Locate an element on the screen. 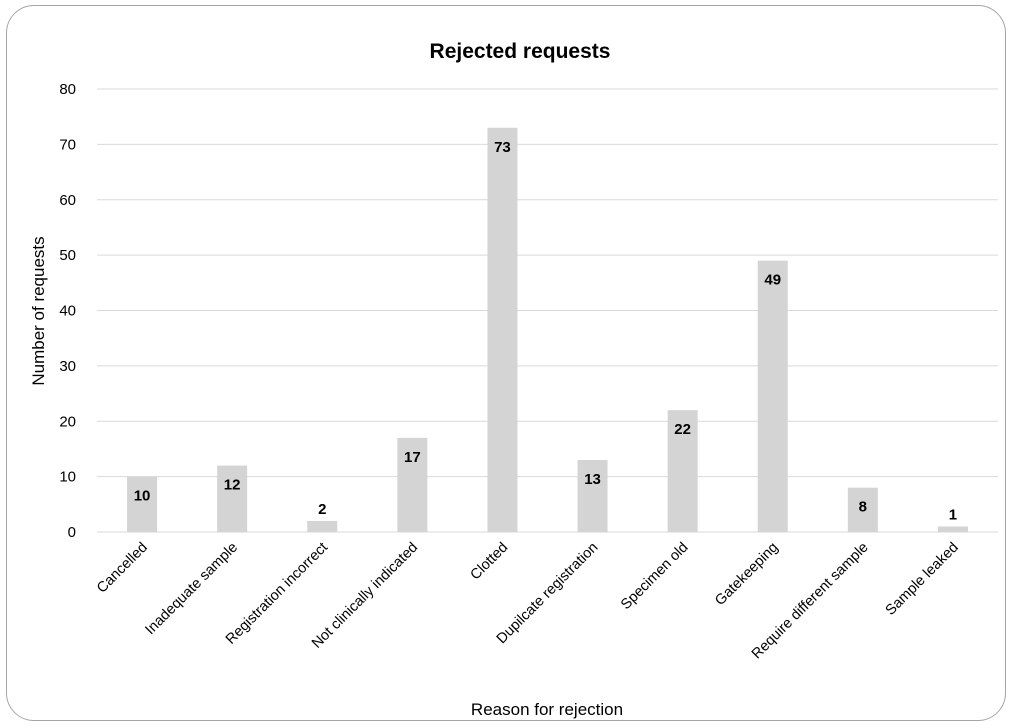 Image resolution: width=1014 pixels, height=728 pixels. x-tick-label: Clotted is located at coordinates (489, 562).